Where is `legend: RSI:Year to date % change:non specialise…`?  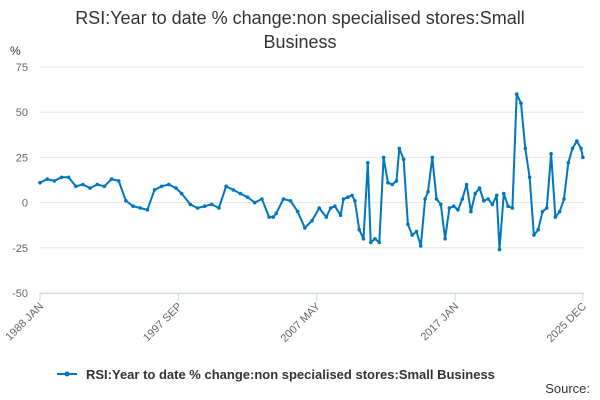
legend: RSI:Year to date % change:non specialise… is located at coordinates (306, 374).